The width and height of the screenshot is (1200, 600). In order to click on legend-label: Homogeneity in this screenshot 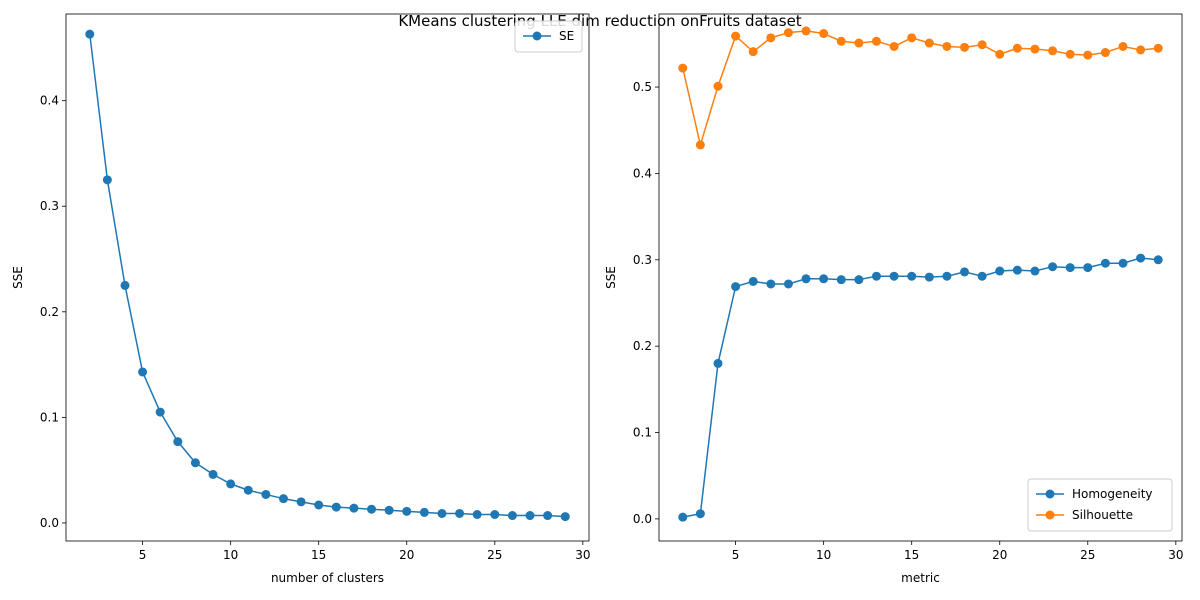, I will do `click(1112, 494)`.